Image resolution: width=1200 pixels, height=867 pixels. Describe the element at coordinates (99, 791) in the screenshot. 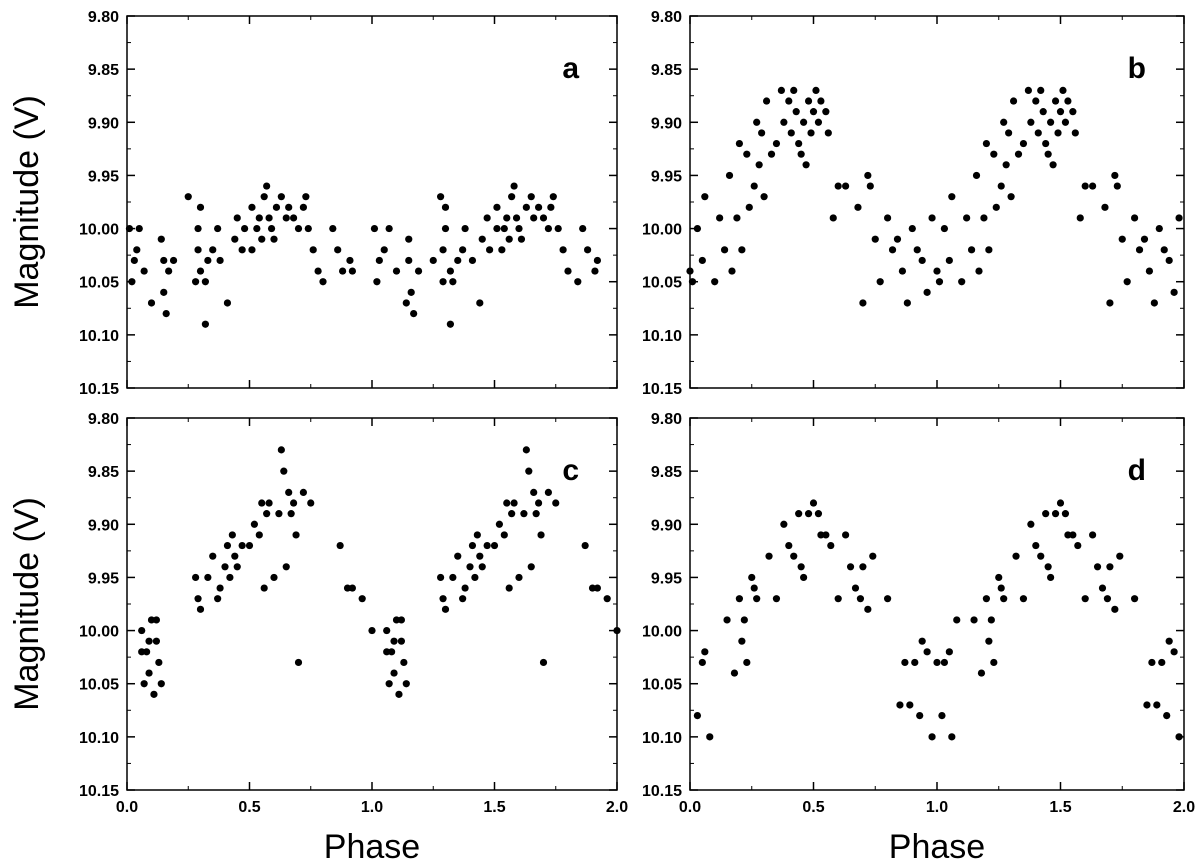

I see `y-tick-label: 10.15` at that location.